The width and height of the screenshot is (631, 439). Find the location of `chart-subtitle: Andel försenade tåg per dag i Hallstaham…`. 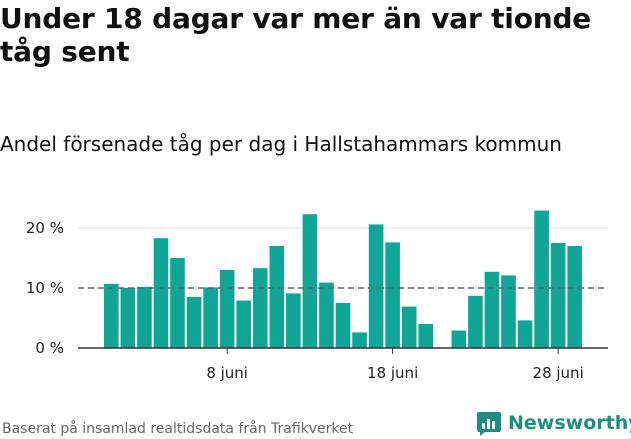

chart-subtitle: Andel försenade tåg per dag i Hallstaham… is located at coordinates (281, 144).